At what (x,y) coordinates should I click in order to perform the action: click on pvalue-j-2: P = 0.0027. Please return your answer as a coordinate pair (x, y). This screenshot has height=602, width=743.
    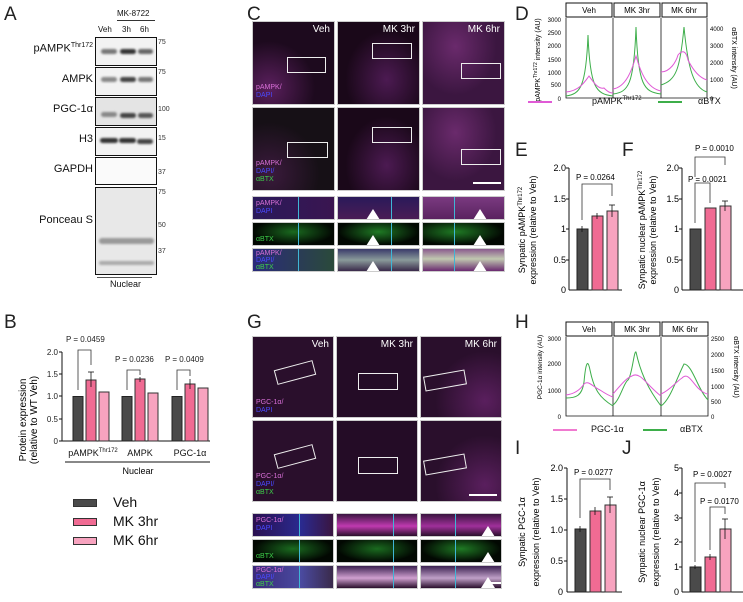
    Looking at the image, I should click on (712, 474).